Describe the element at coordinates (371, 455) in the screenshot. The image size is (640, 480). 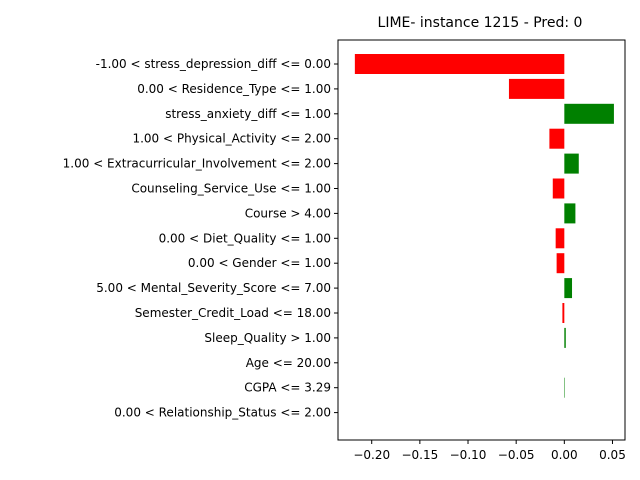
I see `x-tick-label: −0.20` at that location.